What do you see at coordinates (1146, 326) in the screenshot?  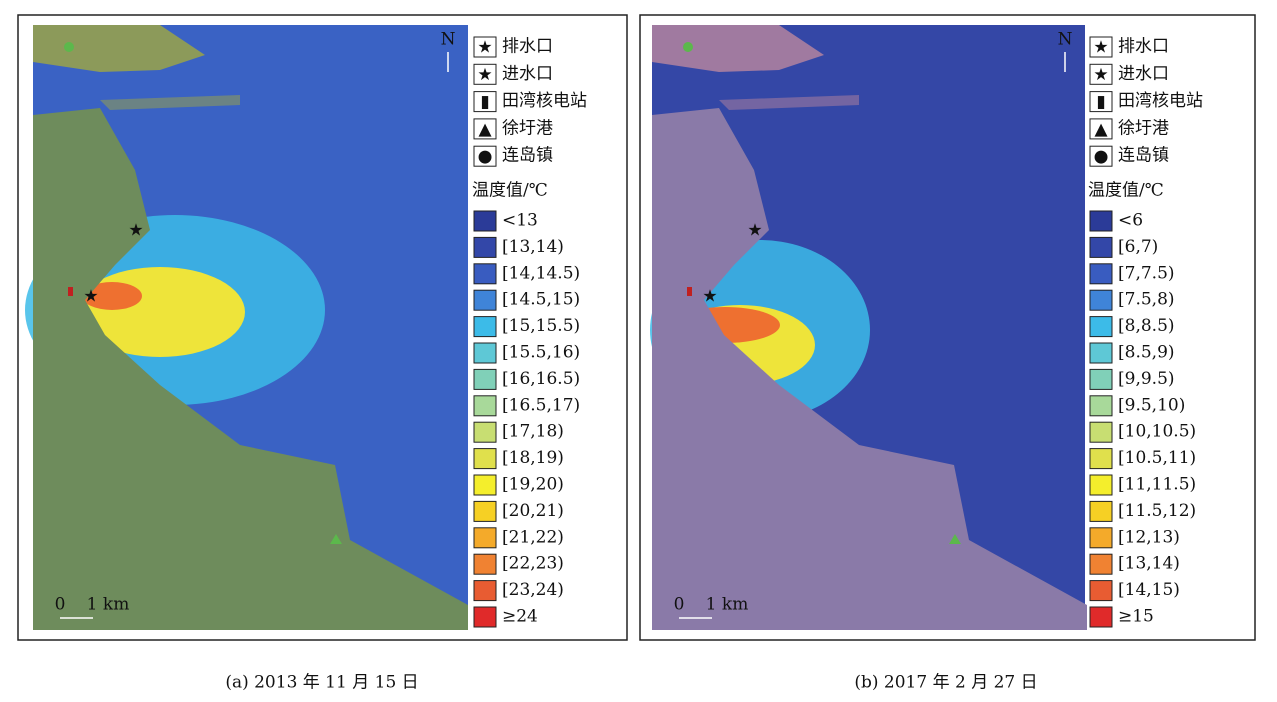 I see `legend-label: [8,8.5)` at bounding box center [1146, 326].